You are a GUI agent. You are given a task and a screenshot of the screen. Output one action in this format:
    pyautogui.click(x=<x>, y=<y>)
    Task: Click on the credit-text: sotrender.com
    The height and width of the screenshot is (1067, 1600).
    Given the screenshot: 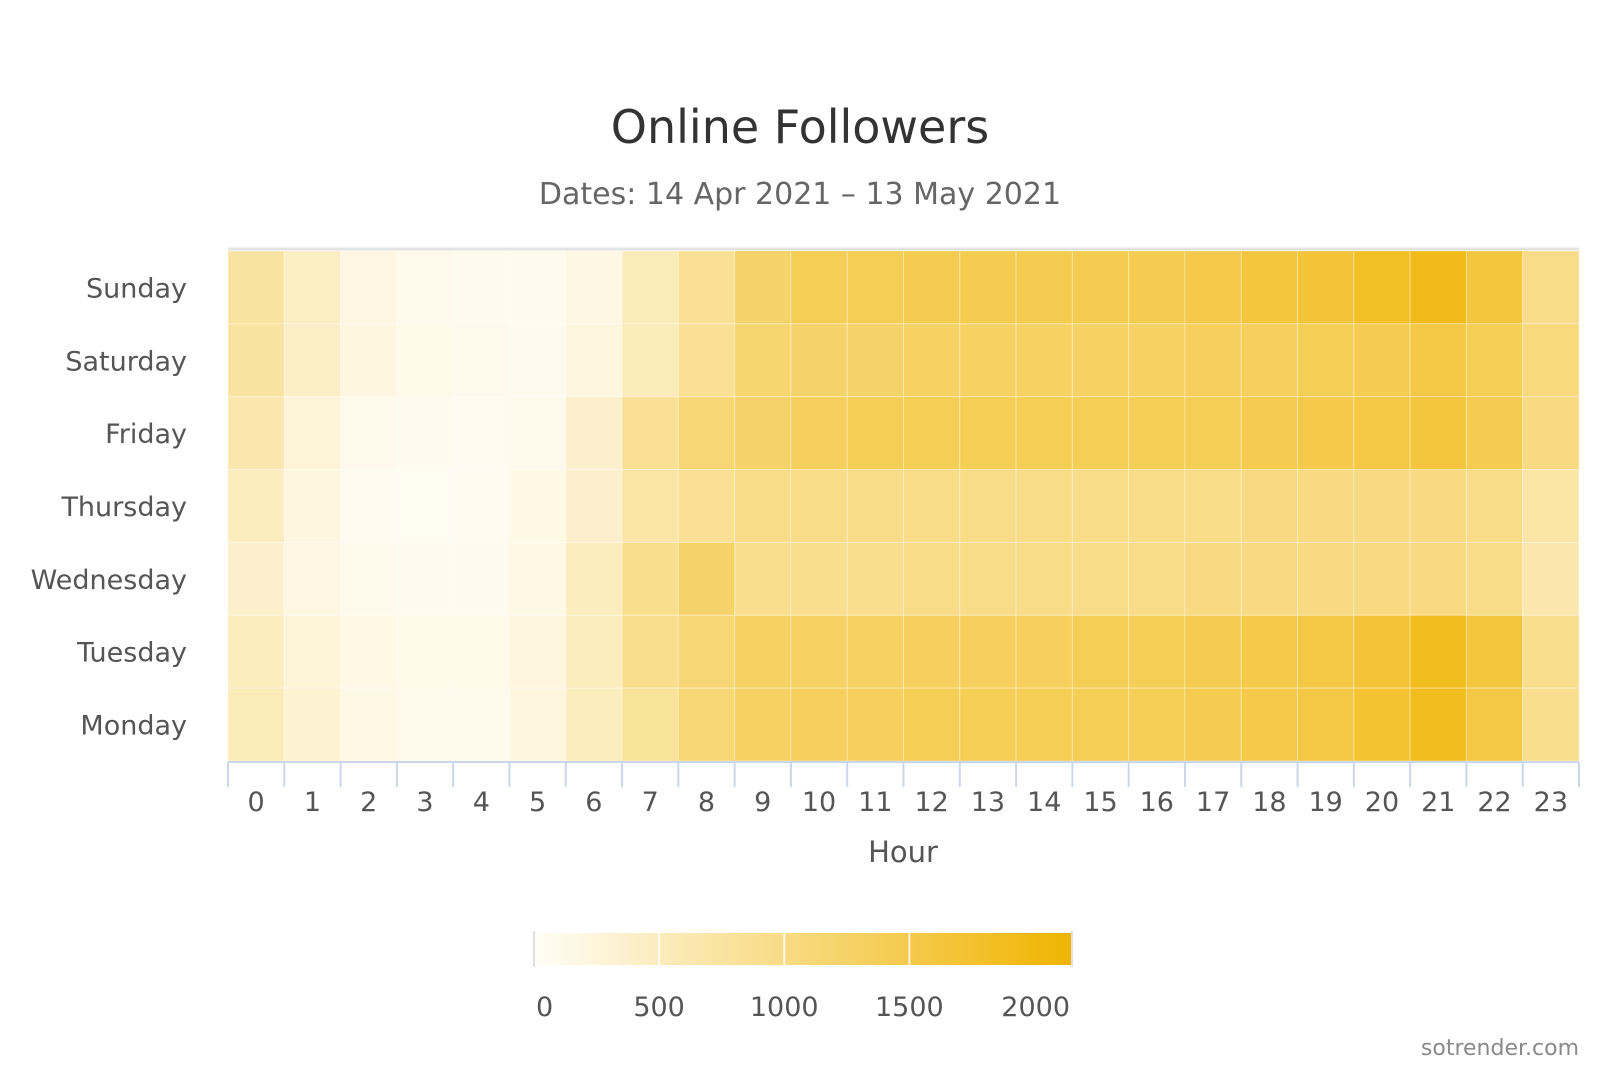 What is the action you would take?
    pyautogui.click(x=1500, y=1048)
    